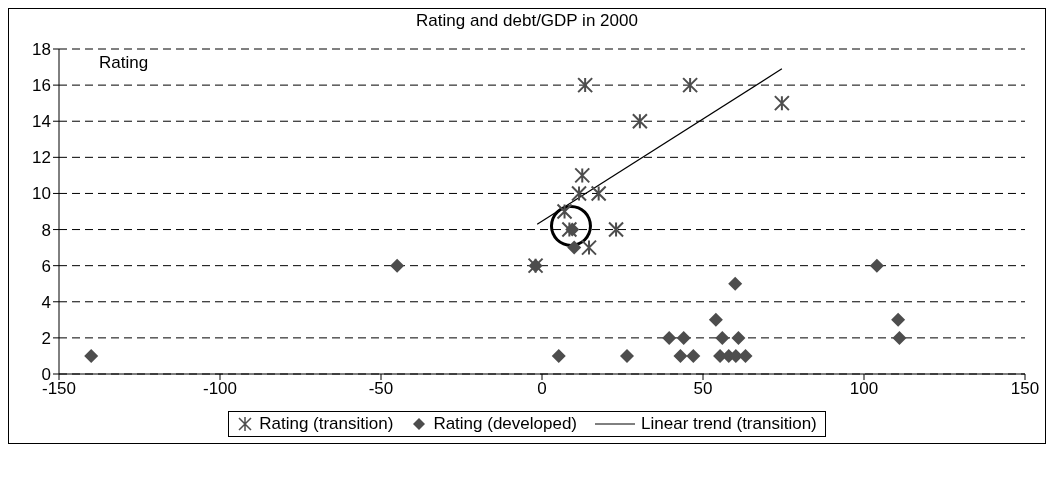  I want to click on legend-label: Rating (developed), so click(505, 424).